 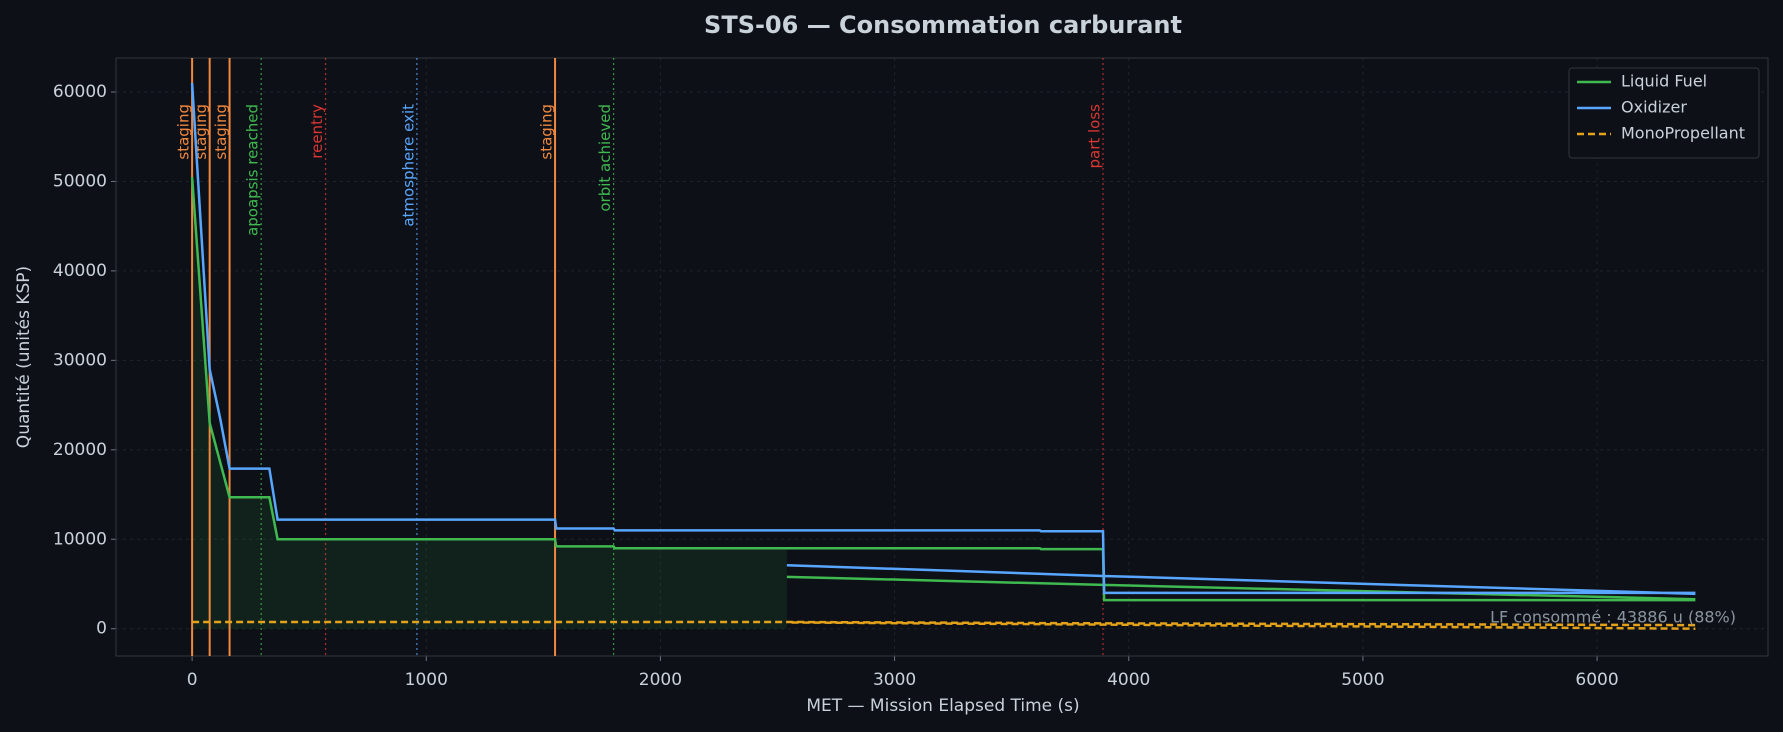 I want to click on y-tick-label: 60000, so click(x=80, y=92).